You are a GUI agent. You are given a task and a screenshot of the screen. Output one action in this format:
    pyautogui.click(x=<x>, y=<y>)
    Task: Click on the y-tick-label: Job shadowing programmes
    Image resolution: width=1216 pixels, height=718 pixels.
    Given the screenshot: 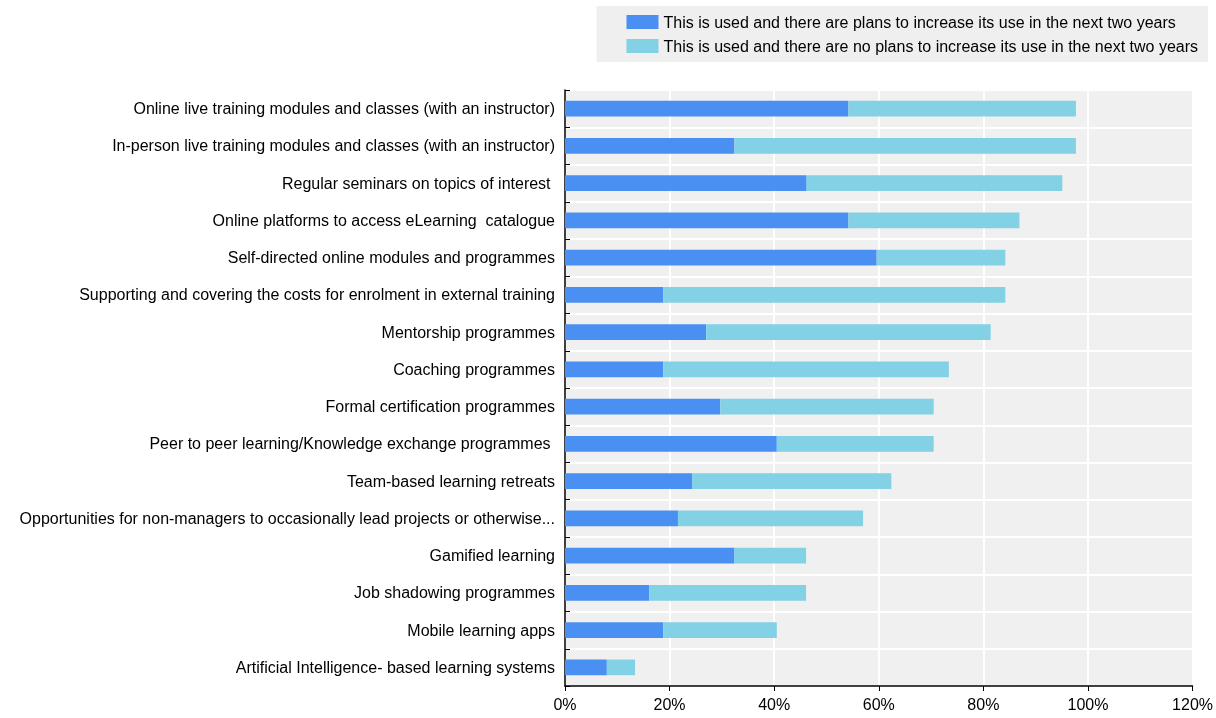 What is the action you would take?
    pyautogui.click(x=454, y=593)
    